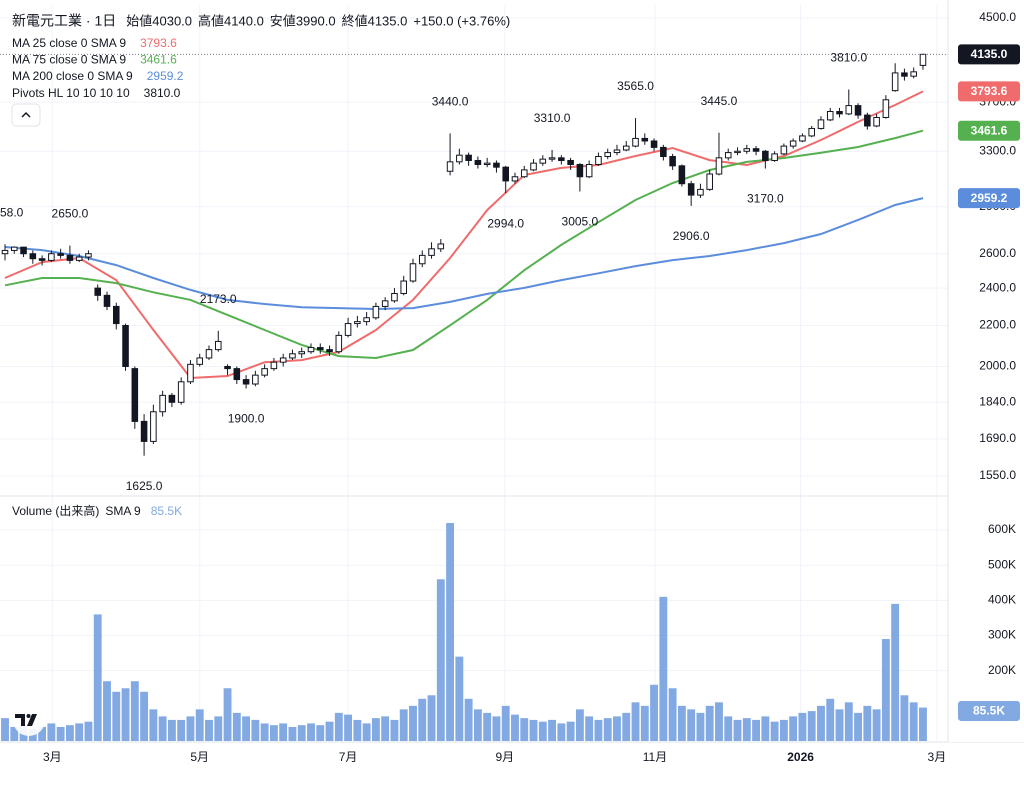 The width and height of the screenshot is (1024, 785). Describe the element at coordinates (765, 199) in the screenshot. I see `pivot-label: 3170.0` at that location.